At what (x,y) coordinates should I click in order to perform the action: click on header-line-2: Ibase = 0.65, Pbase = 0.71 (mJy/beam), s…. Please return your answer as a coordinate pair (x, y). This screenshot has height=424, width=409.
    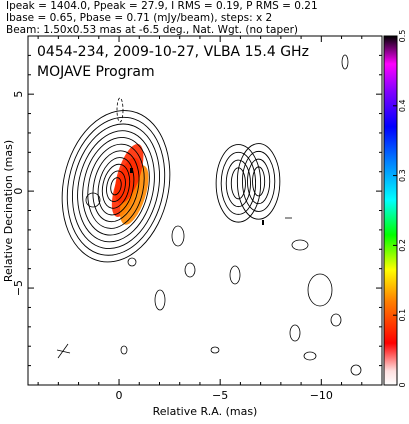
    Looking at the image, I should click on (139, 18).